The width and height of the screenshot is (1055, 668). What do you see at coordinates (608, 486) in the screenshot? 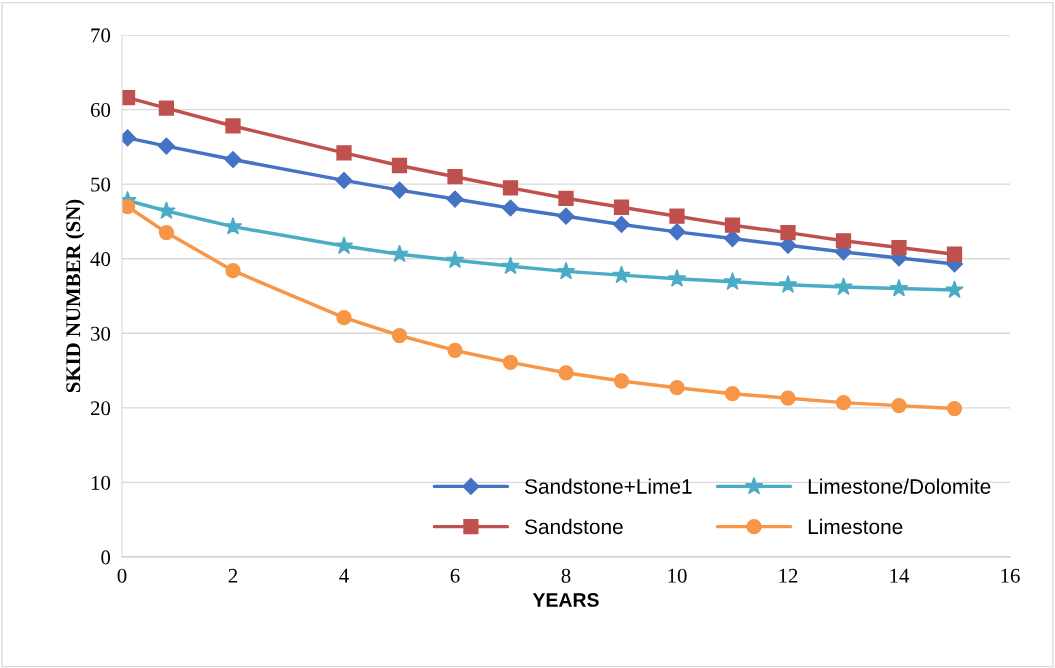
I see `legend-label: Sandstone+Lime1` at bounding box center [608, 486].